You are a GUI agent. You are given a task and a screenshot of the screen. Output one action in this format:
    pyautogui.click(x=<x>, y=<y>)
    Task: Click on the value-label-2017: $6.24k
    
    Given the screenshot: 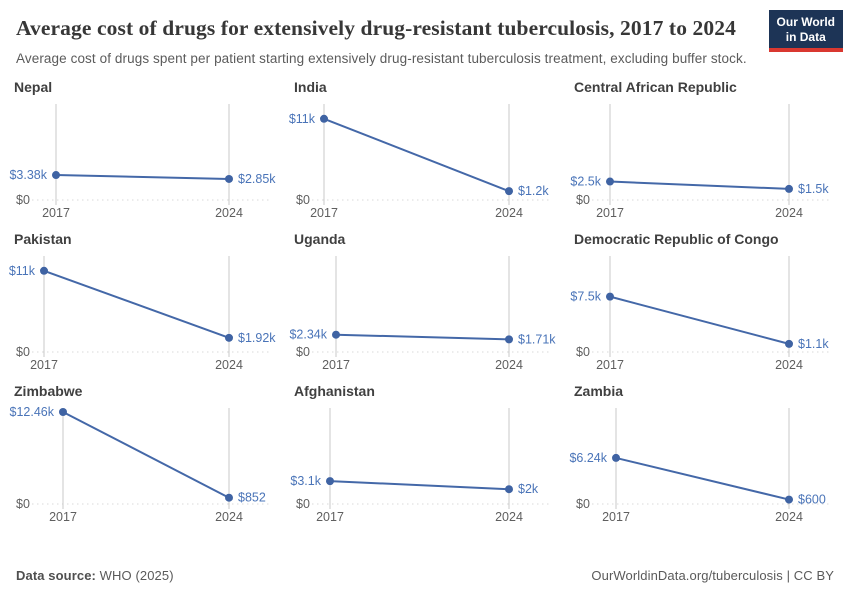 What is the action you would take?
    pyautogui.click(x=588, y=458)
    